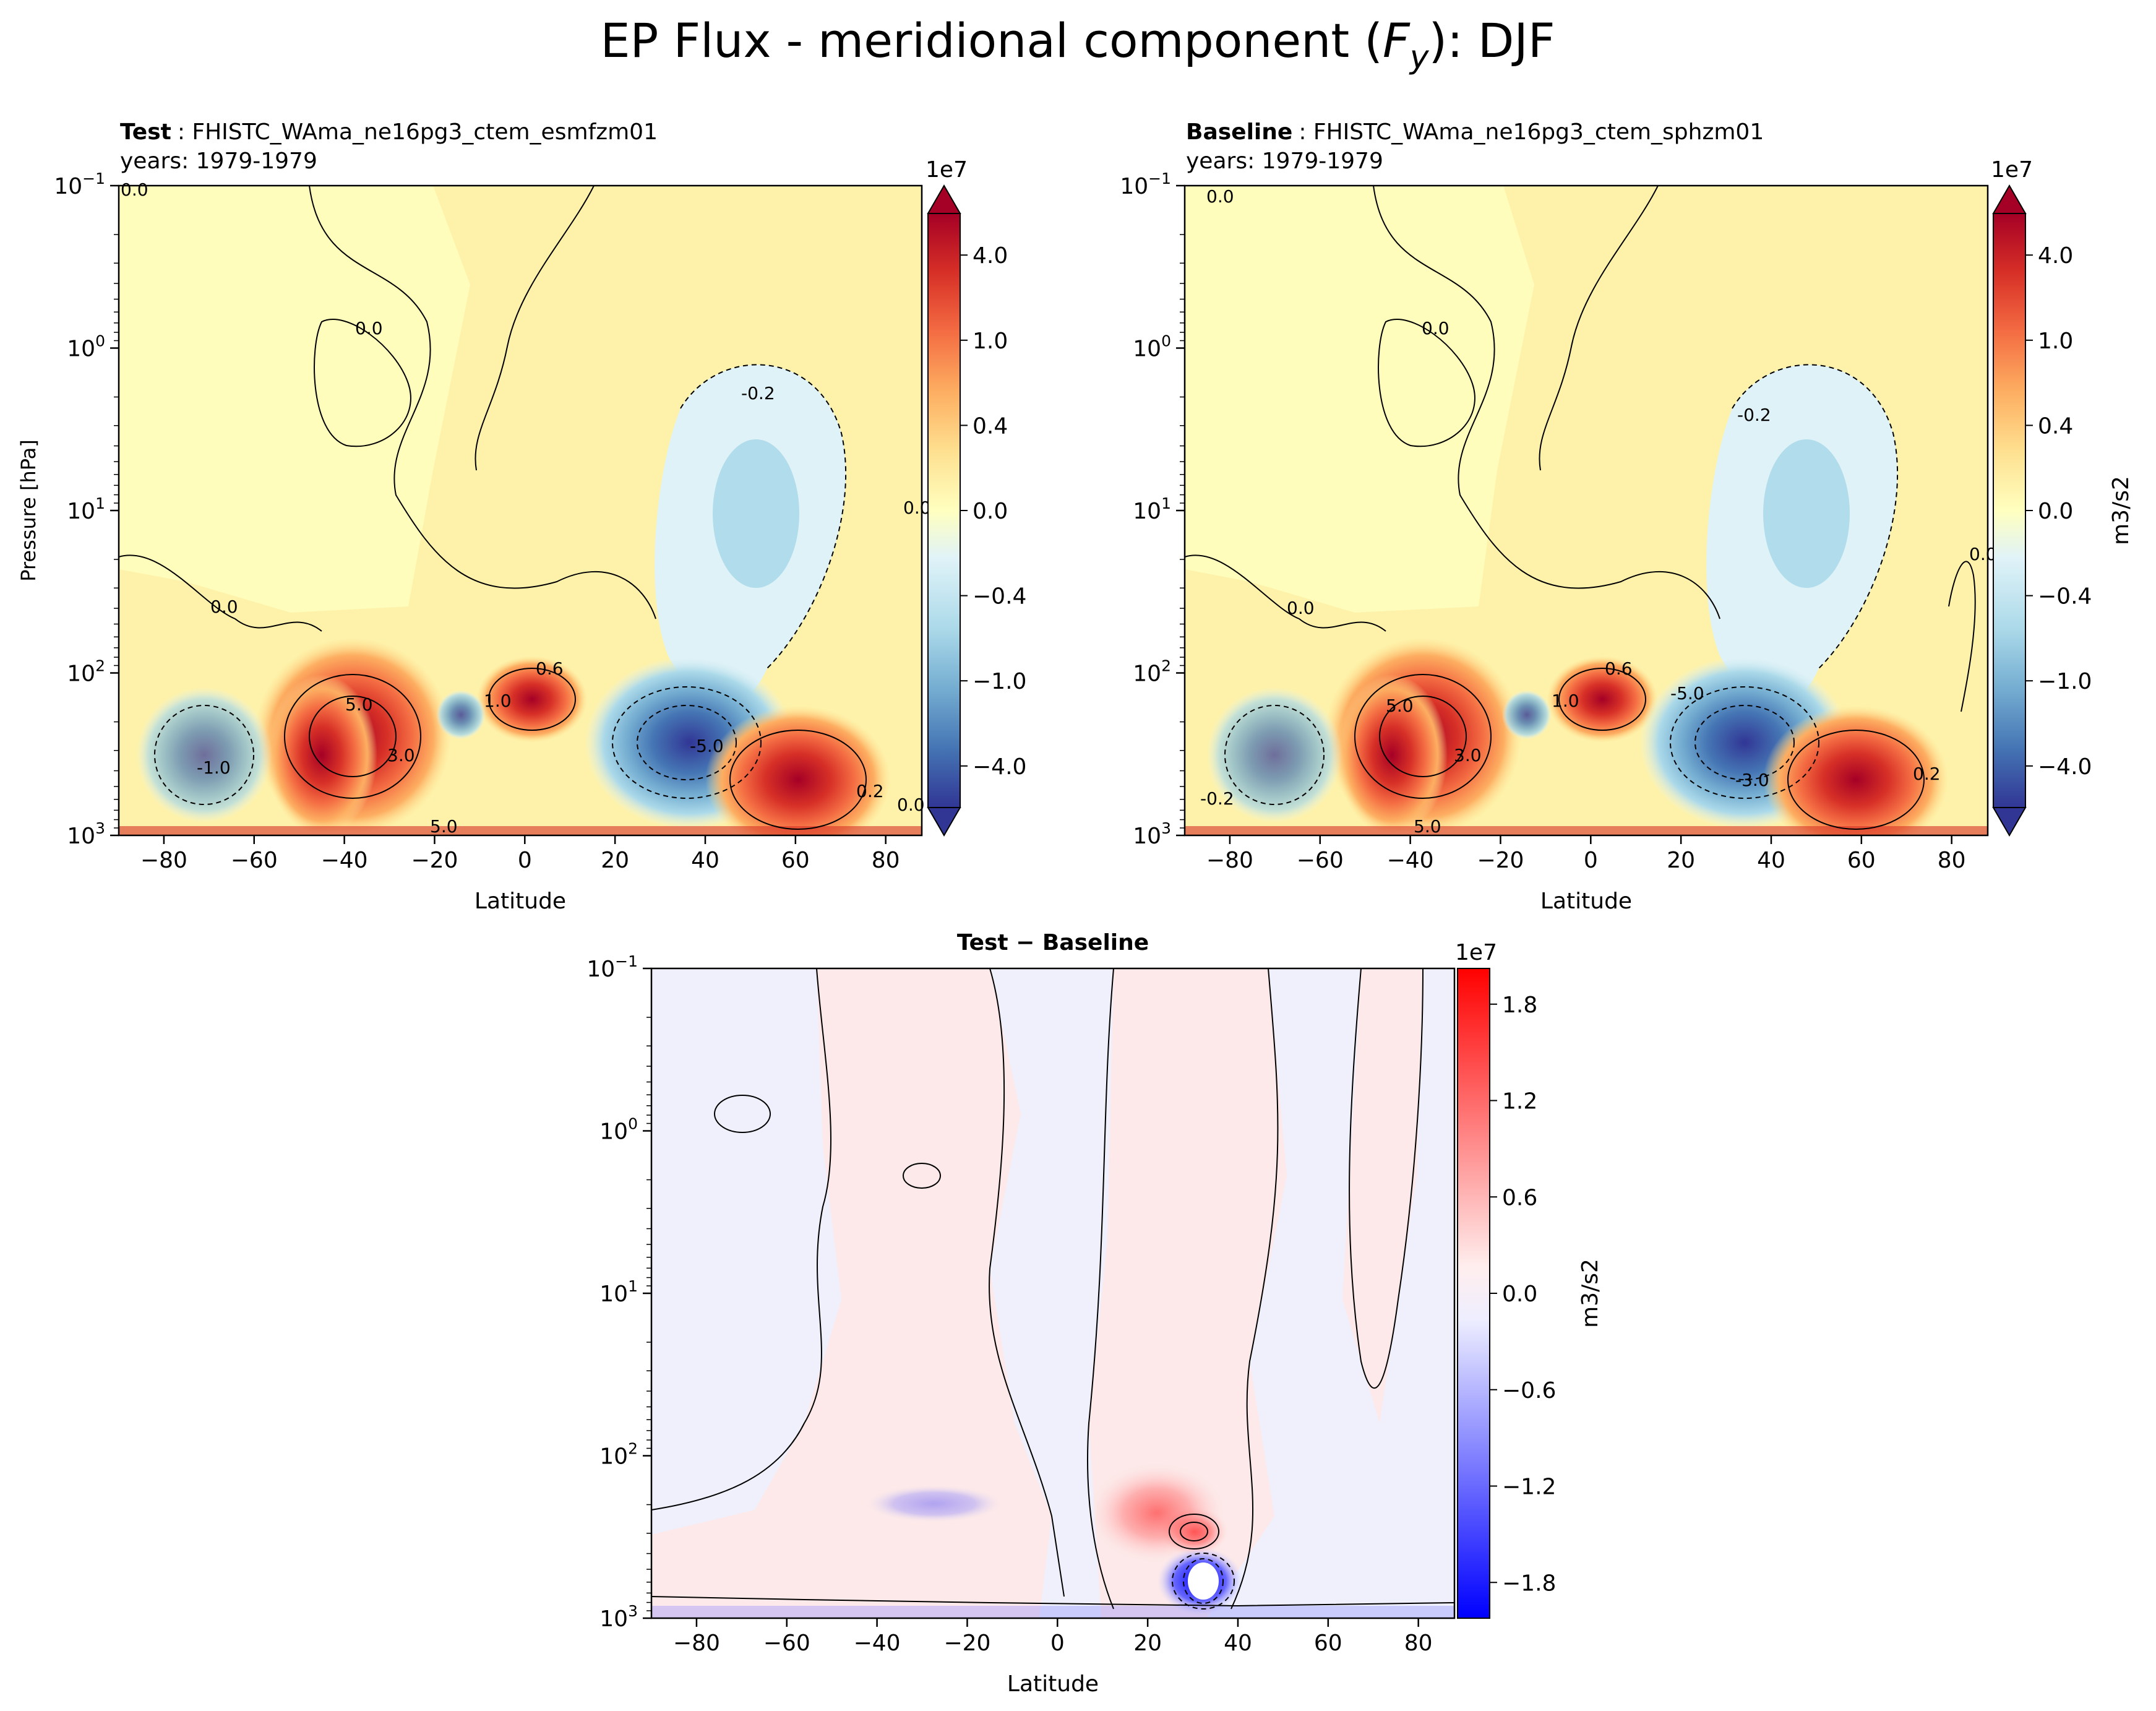 The width and height of the screenshot is (2156, 1711). I want to click on contour-label: -1.0, so click(214, 767).